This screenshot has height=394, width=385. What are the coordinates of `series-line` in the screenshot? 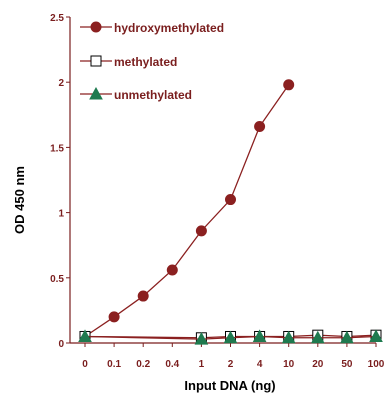 It's located at (230, 337).